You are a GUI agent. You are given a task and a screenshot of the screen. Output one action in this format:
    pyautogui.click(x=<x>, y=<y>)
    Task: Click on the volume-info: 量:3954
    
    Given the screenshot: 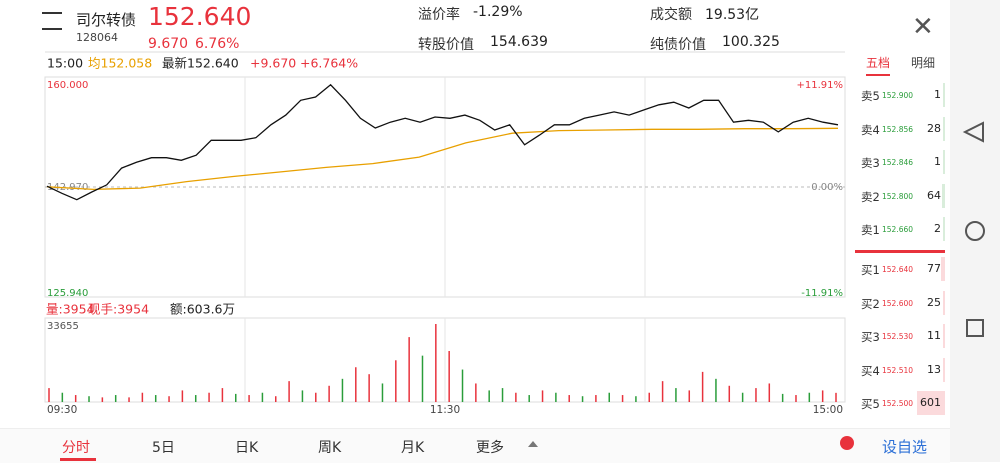 What is the action you would take?
    pyautogui.click(x=70, y=309)
    